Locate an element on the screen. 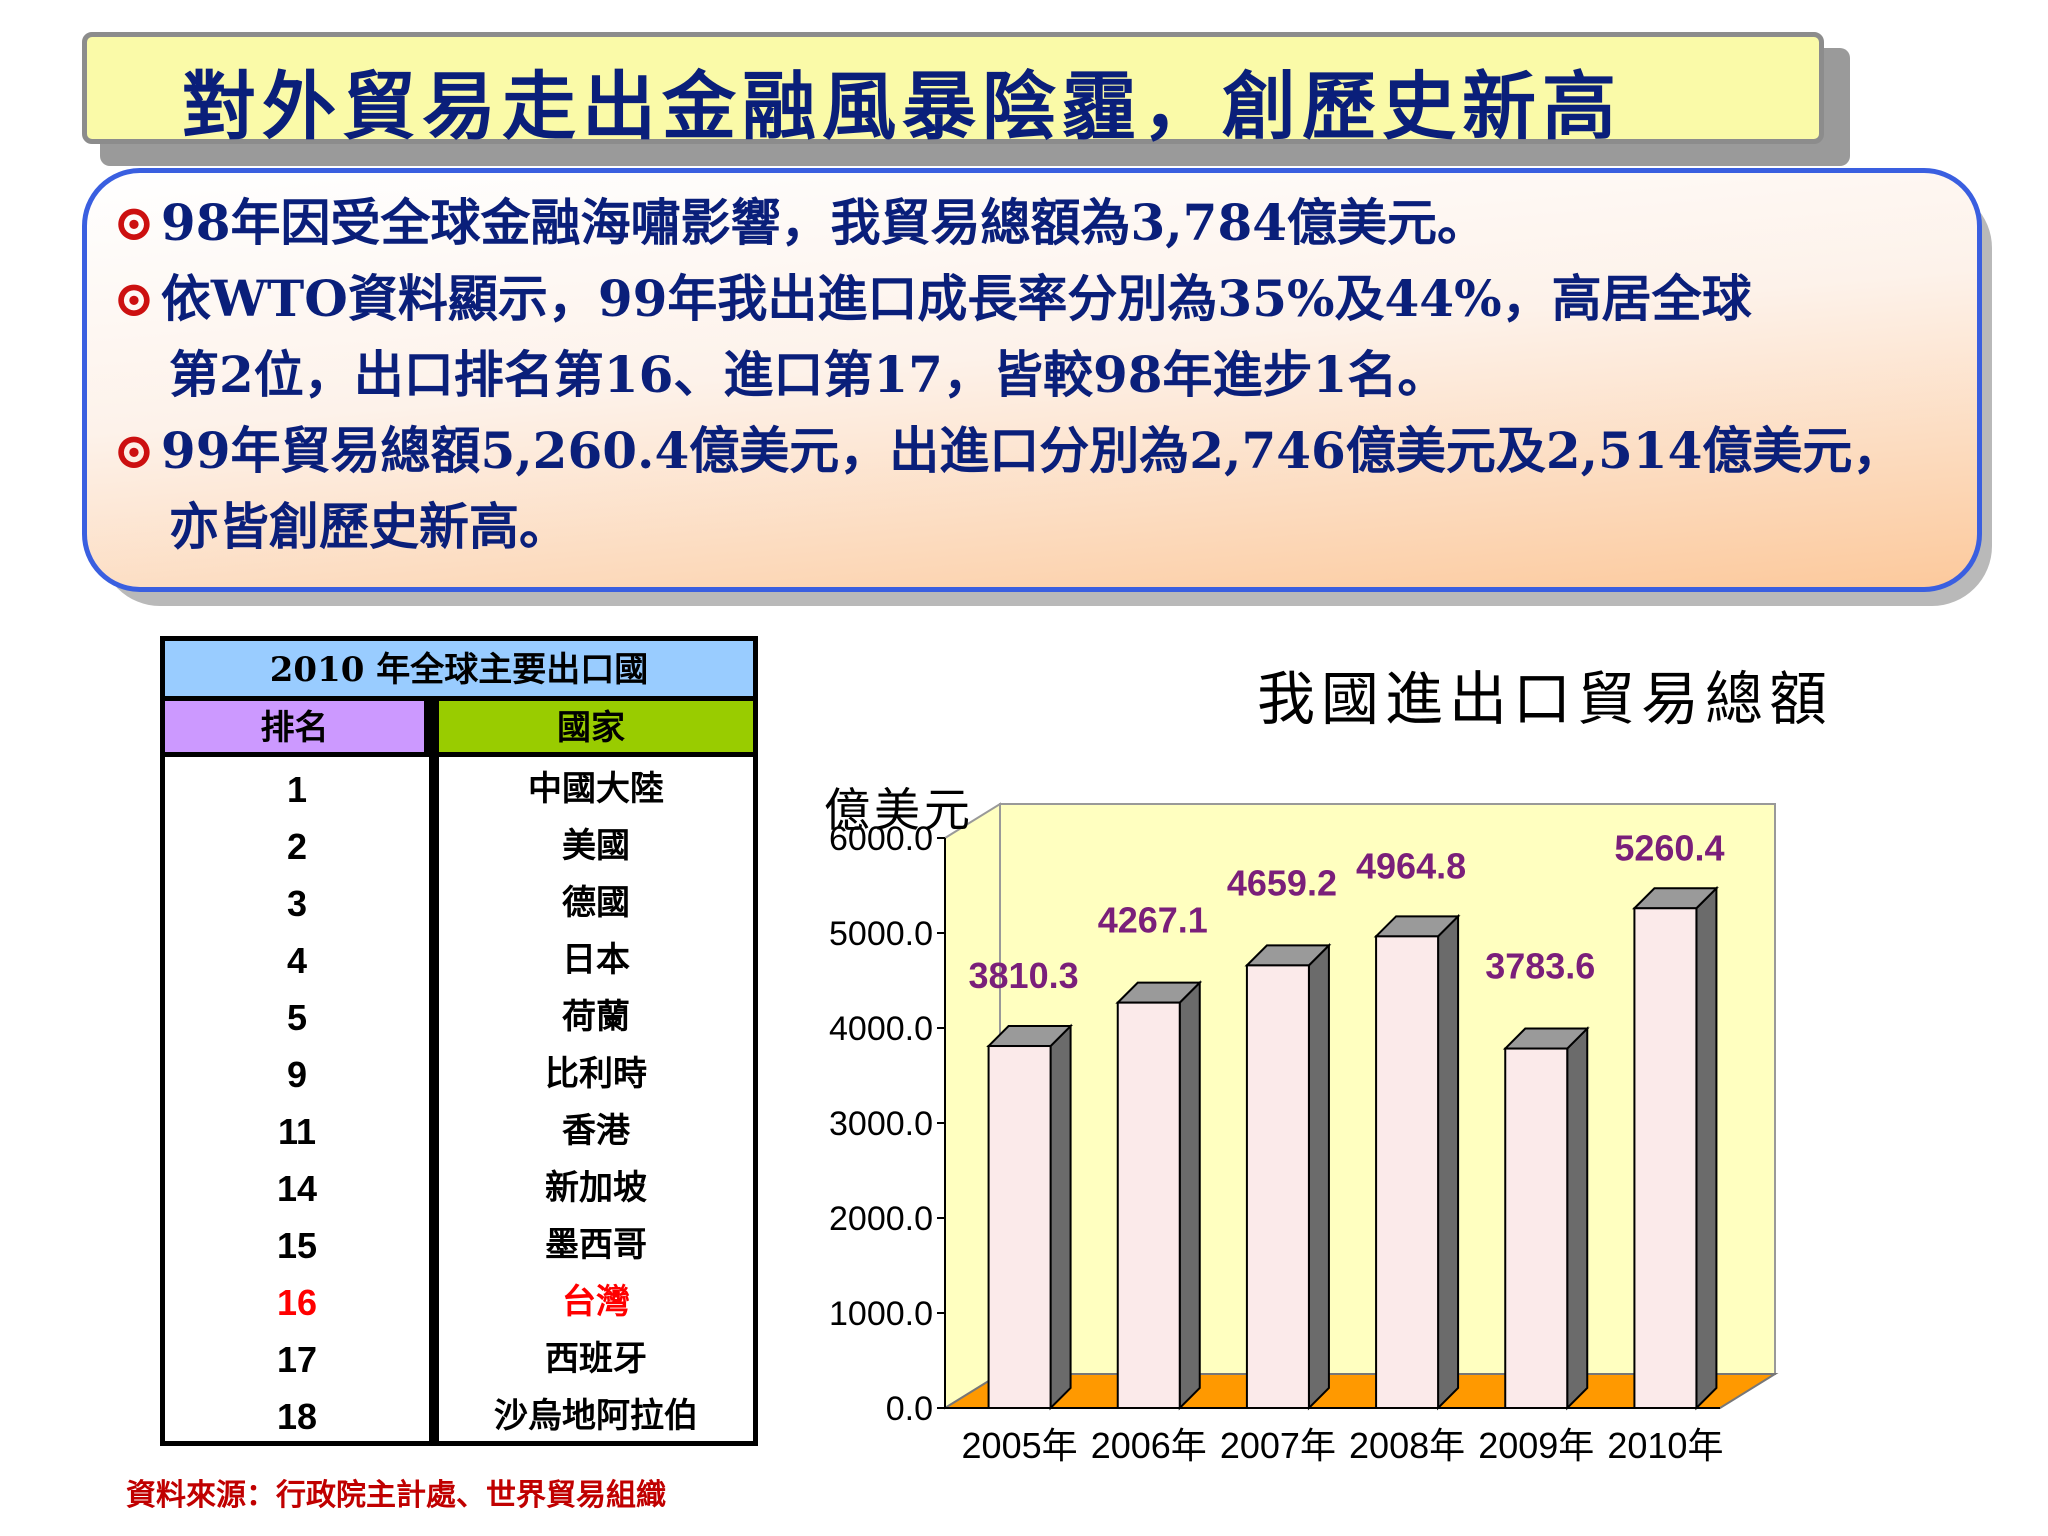 This screenshot has height=1536, width=2048. bullet-text: 98年因受全球金融海嘯影響，我貿易總額為3,784億美元。 is located at coordinates (824, 222).